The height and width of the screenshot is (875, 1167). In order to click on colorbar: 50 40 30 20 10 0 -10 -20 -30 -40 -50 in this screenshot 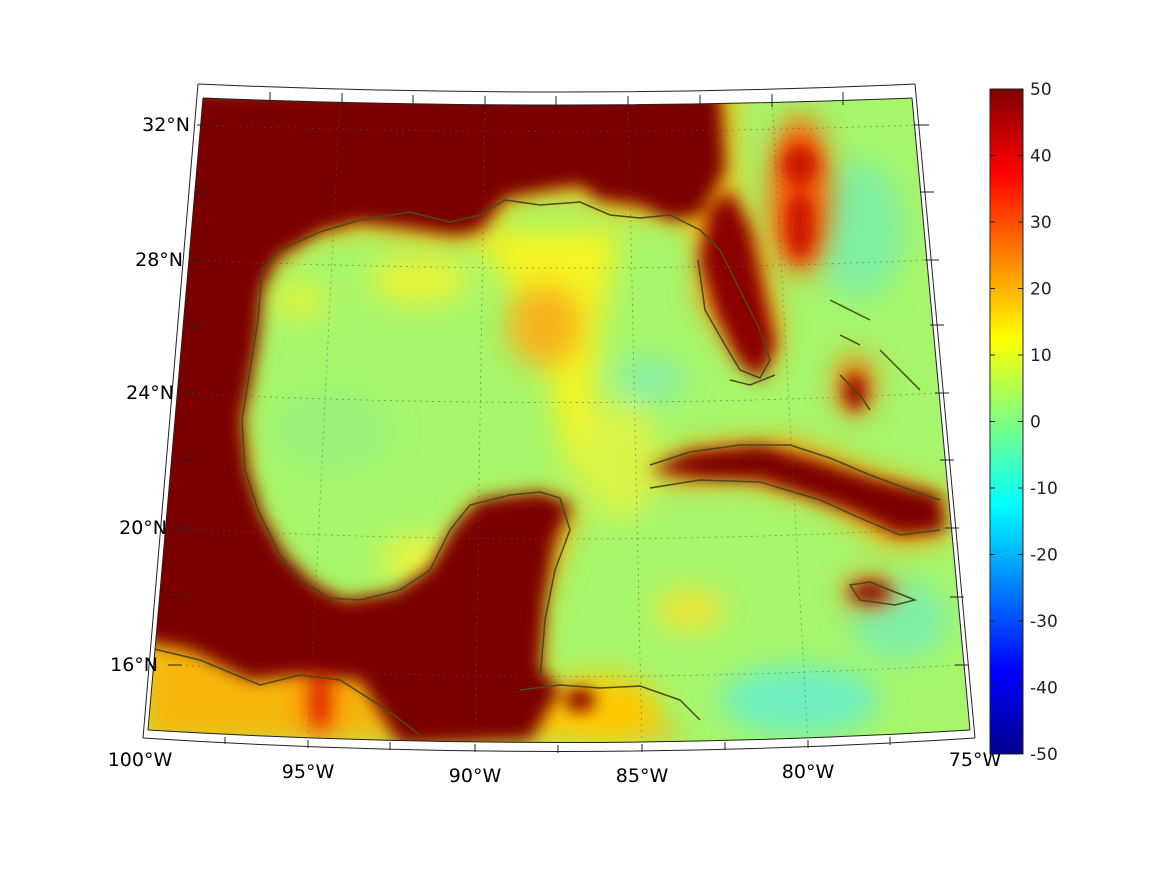, I will do `click(1023, 422)`.